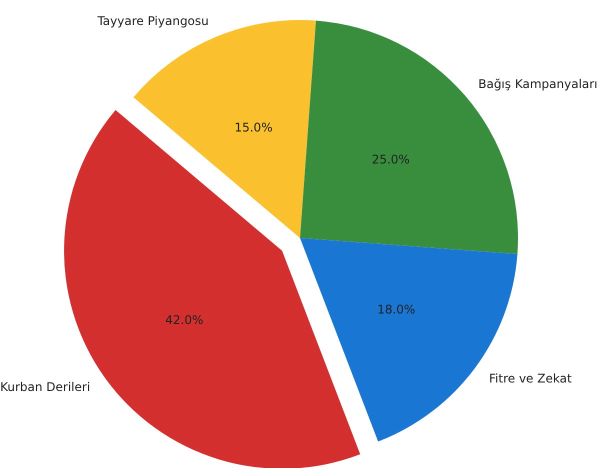  Describe the element at coordinates (538, 84) in the screenshot. I see `slice-label: Bağış Kampanyaları` at that location.